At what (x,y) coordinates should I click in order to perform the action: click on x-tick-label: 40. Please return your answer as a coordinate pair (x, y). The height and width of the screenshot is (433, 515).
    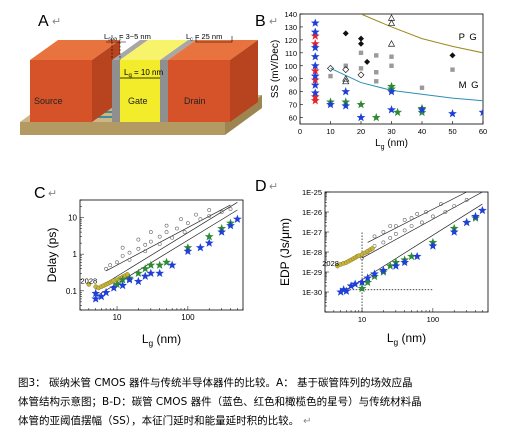
    Looking at the image, I should click on (422, 131).